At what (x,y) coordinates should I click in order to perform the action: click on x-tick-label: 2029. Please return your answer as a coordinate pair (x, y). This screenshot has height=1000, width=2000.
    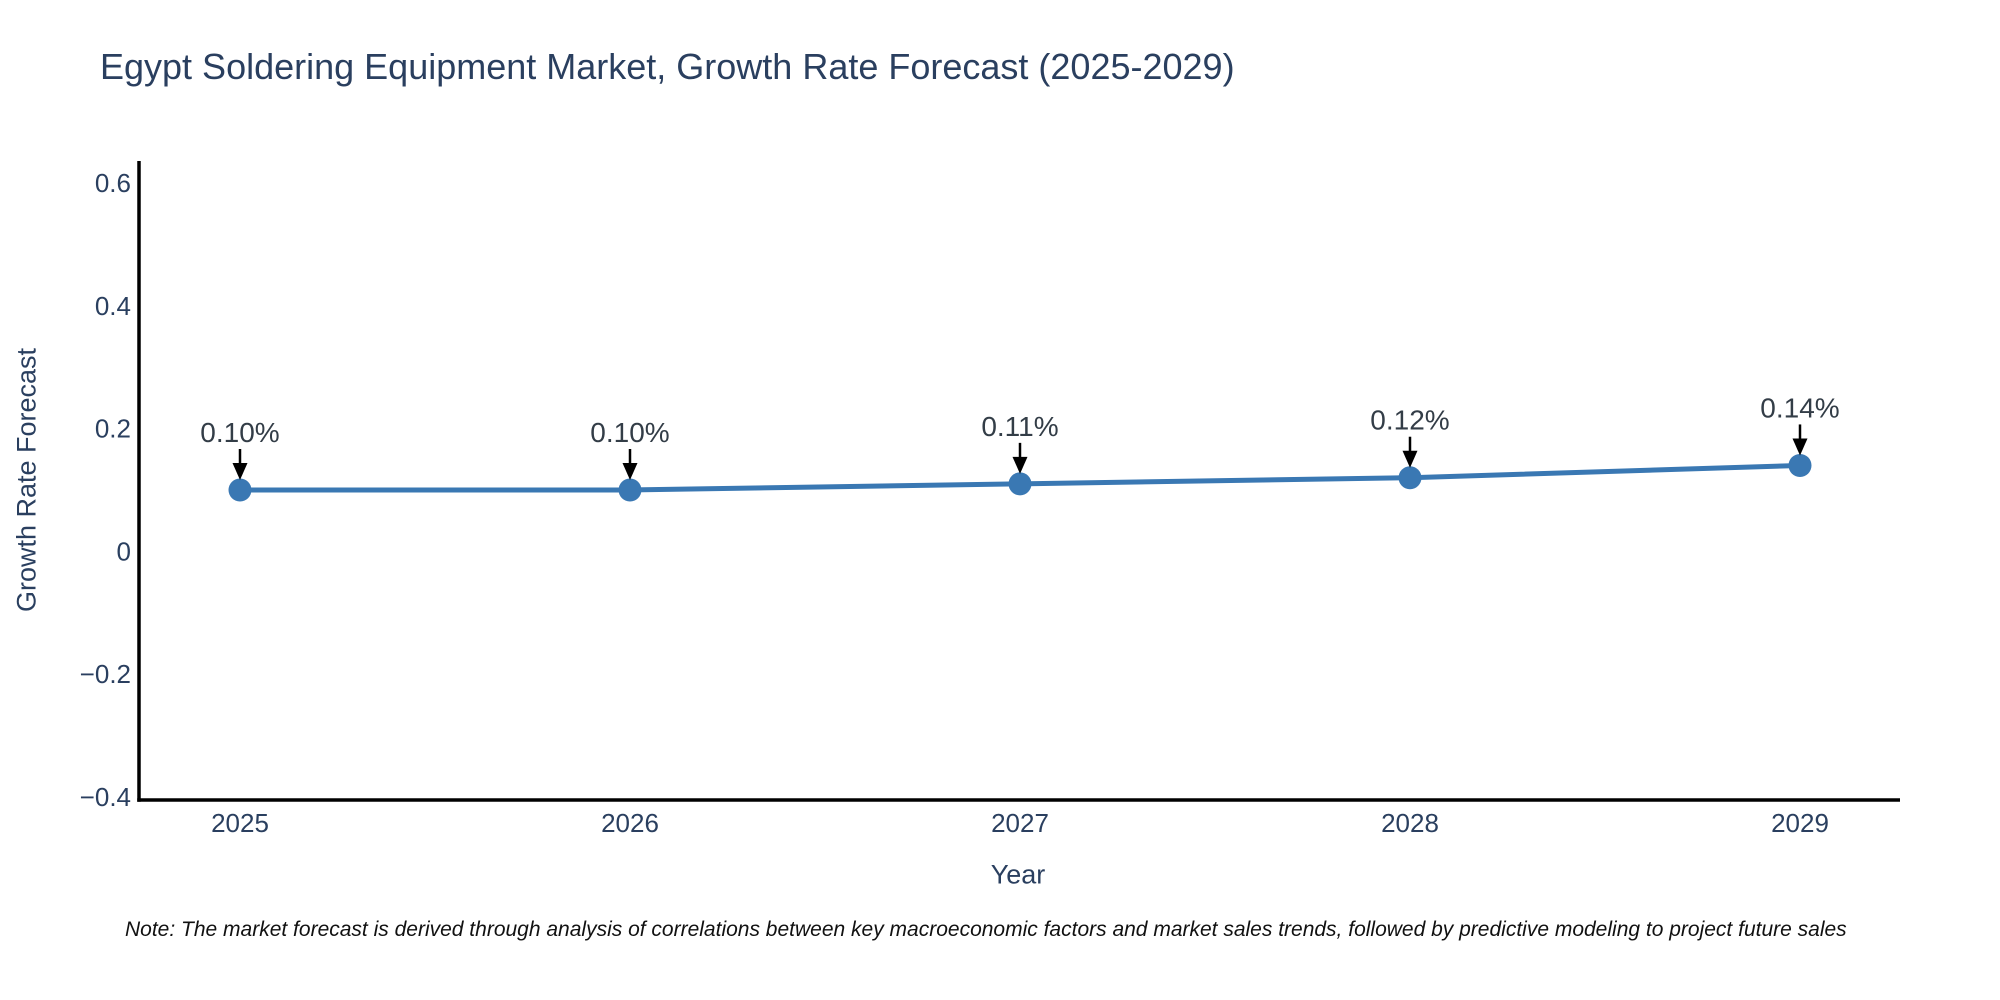
    Looking at the image, I should click on (1800, 823).